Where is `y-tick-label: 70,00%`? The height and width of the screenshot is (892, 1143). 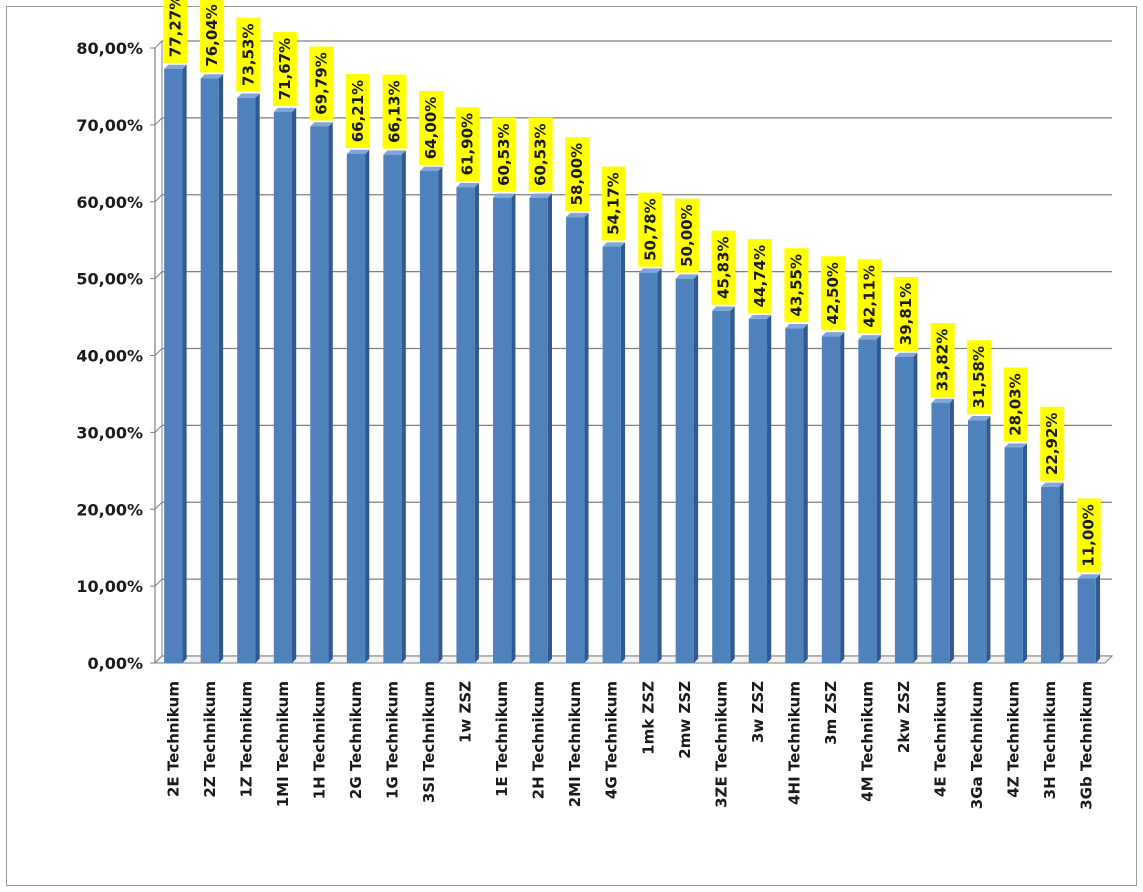
y-tick-label: 70,00% is located at coordinates (109, 125).